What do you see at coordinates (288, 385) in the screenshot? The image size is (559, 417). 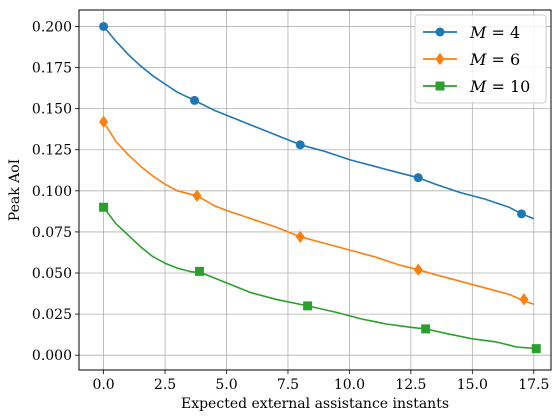 I see `x-tick-label: 7.5` at bounding box center [288, 385].